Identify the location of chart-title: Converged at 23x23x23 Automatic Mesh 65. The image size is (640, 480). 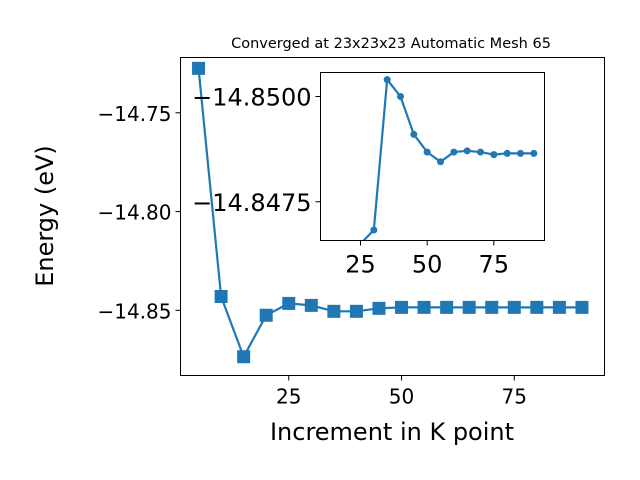
(391, 44).